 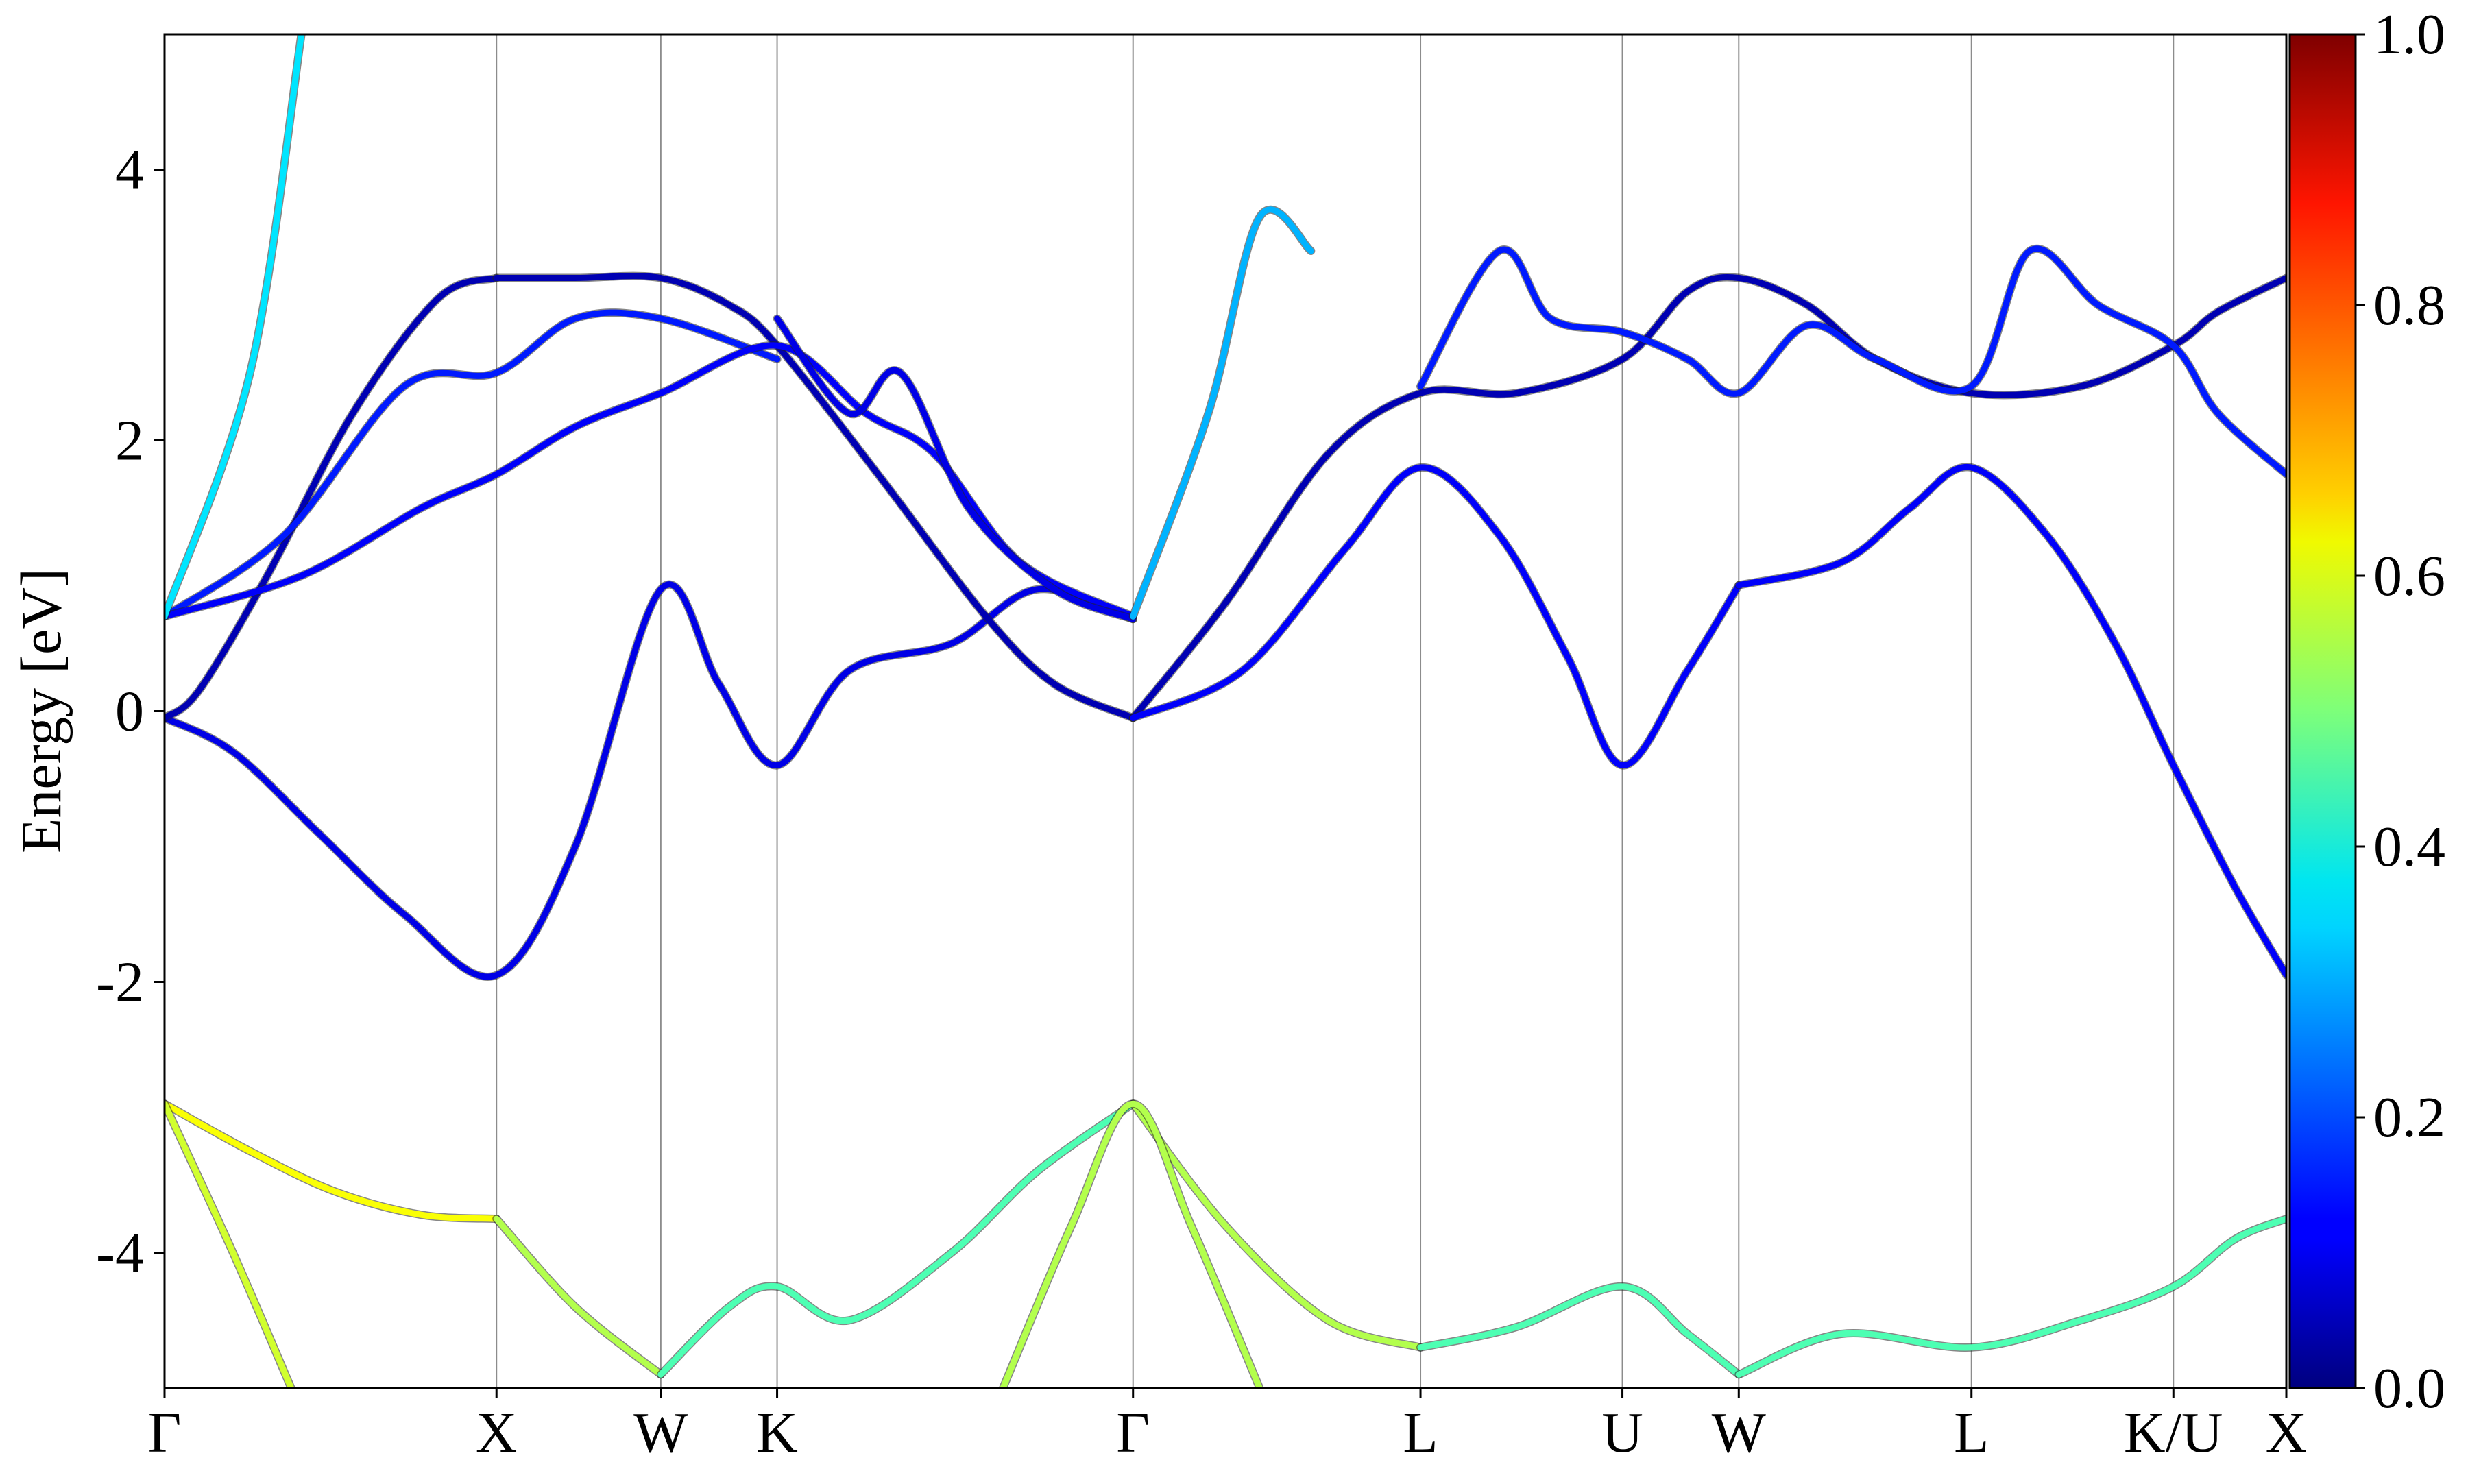 I want to click on y-tick-label: -4, so click(x=120, y=1253).